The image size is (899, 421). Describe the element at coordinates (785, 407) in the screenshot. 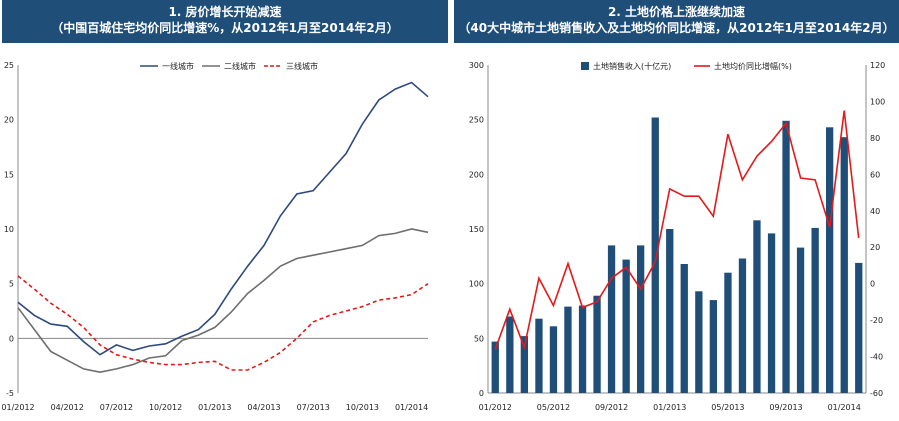

I see `x-tick-label: 09/2013` at that location.